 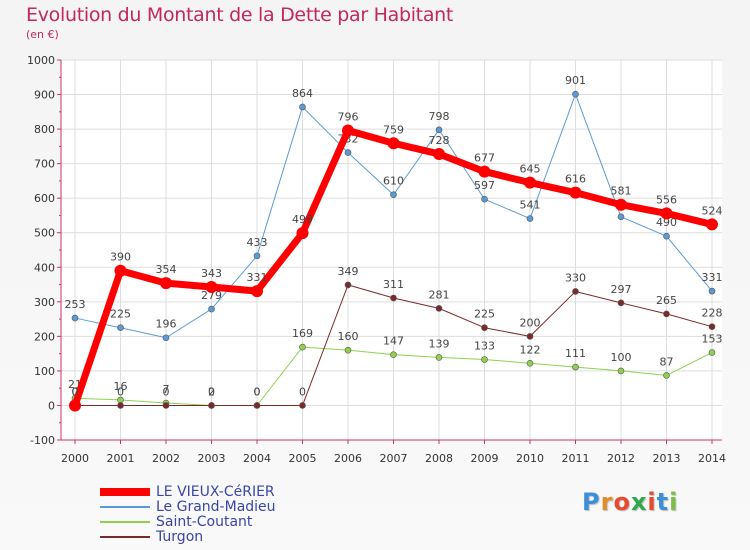 What do you see at coordinates (302, 93) in the screenshot?
I see `data-label: 864` at bounding box center [302, 93].